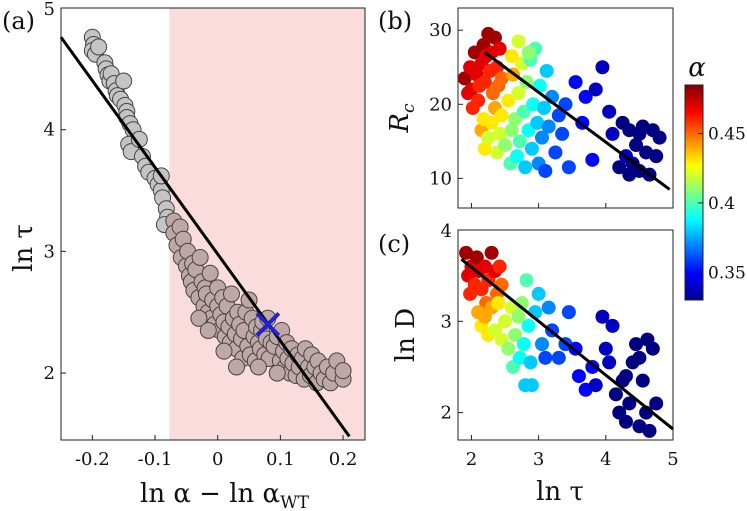  What do you see at coordinates (538, 459) in the screenshot?
I see `x-tick-label: 3` at bounding box center [538, 459].